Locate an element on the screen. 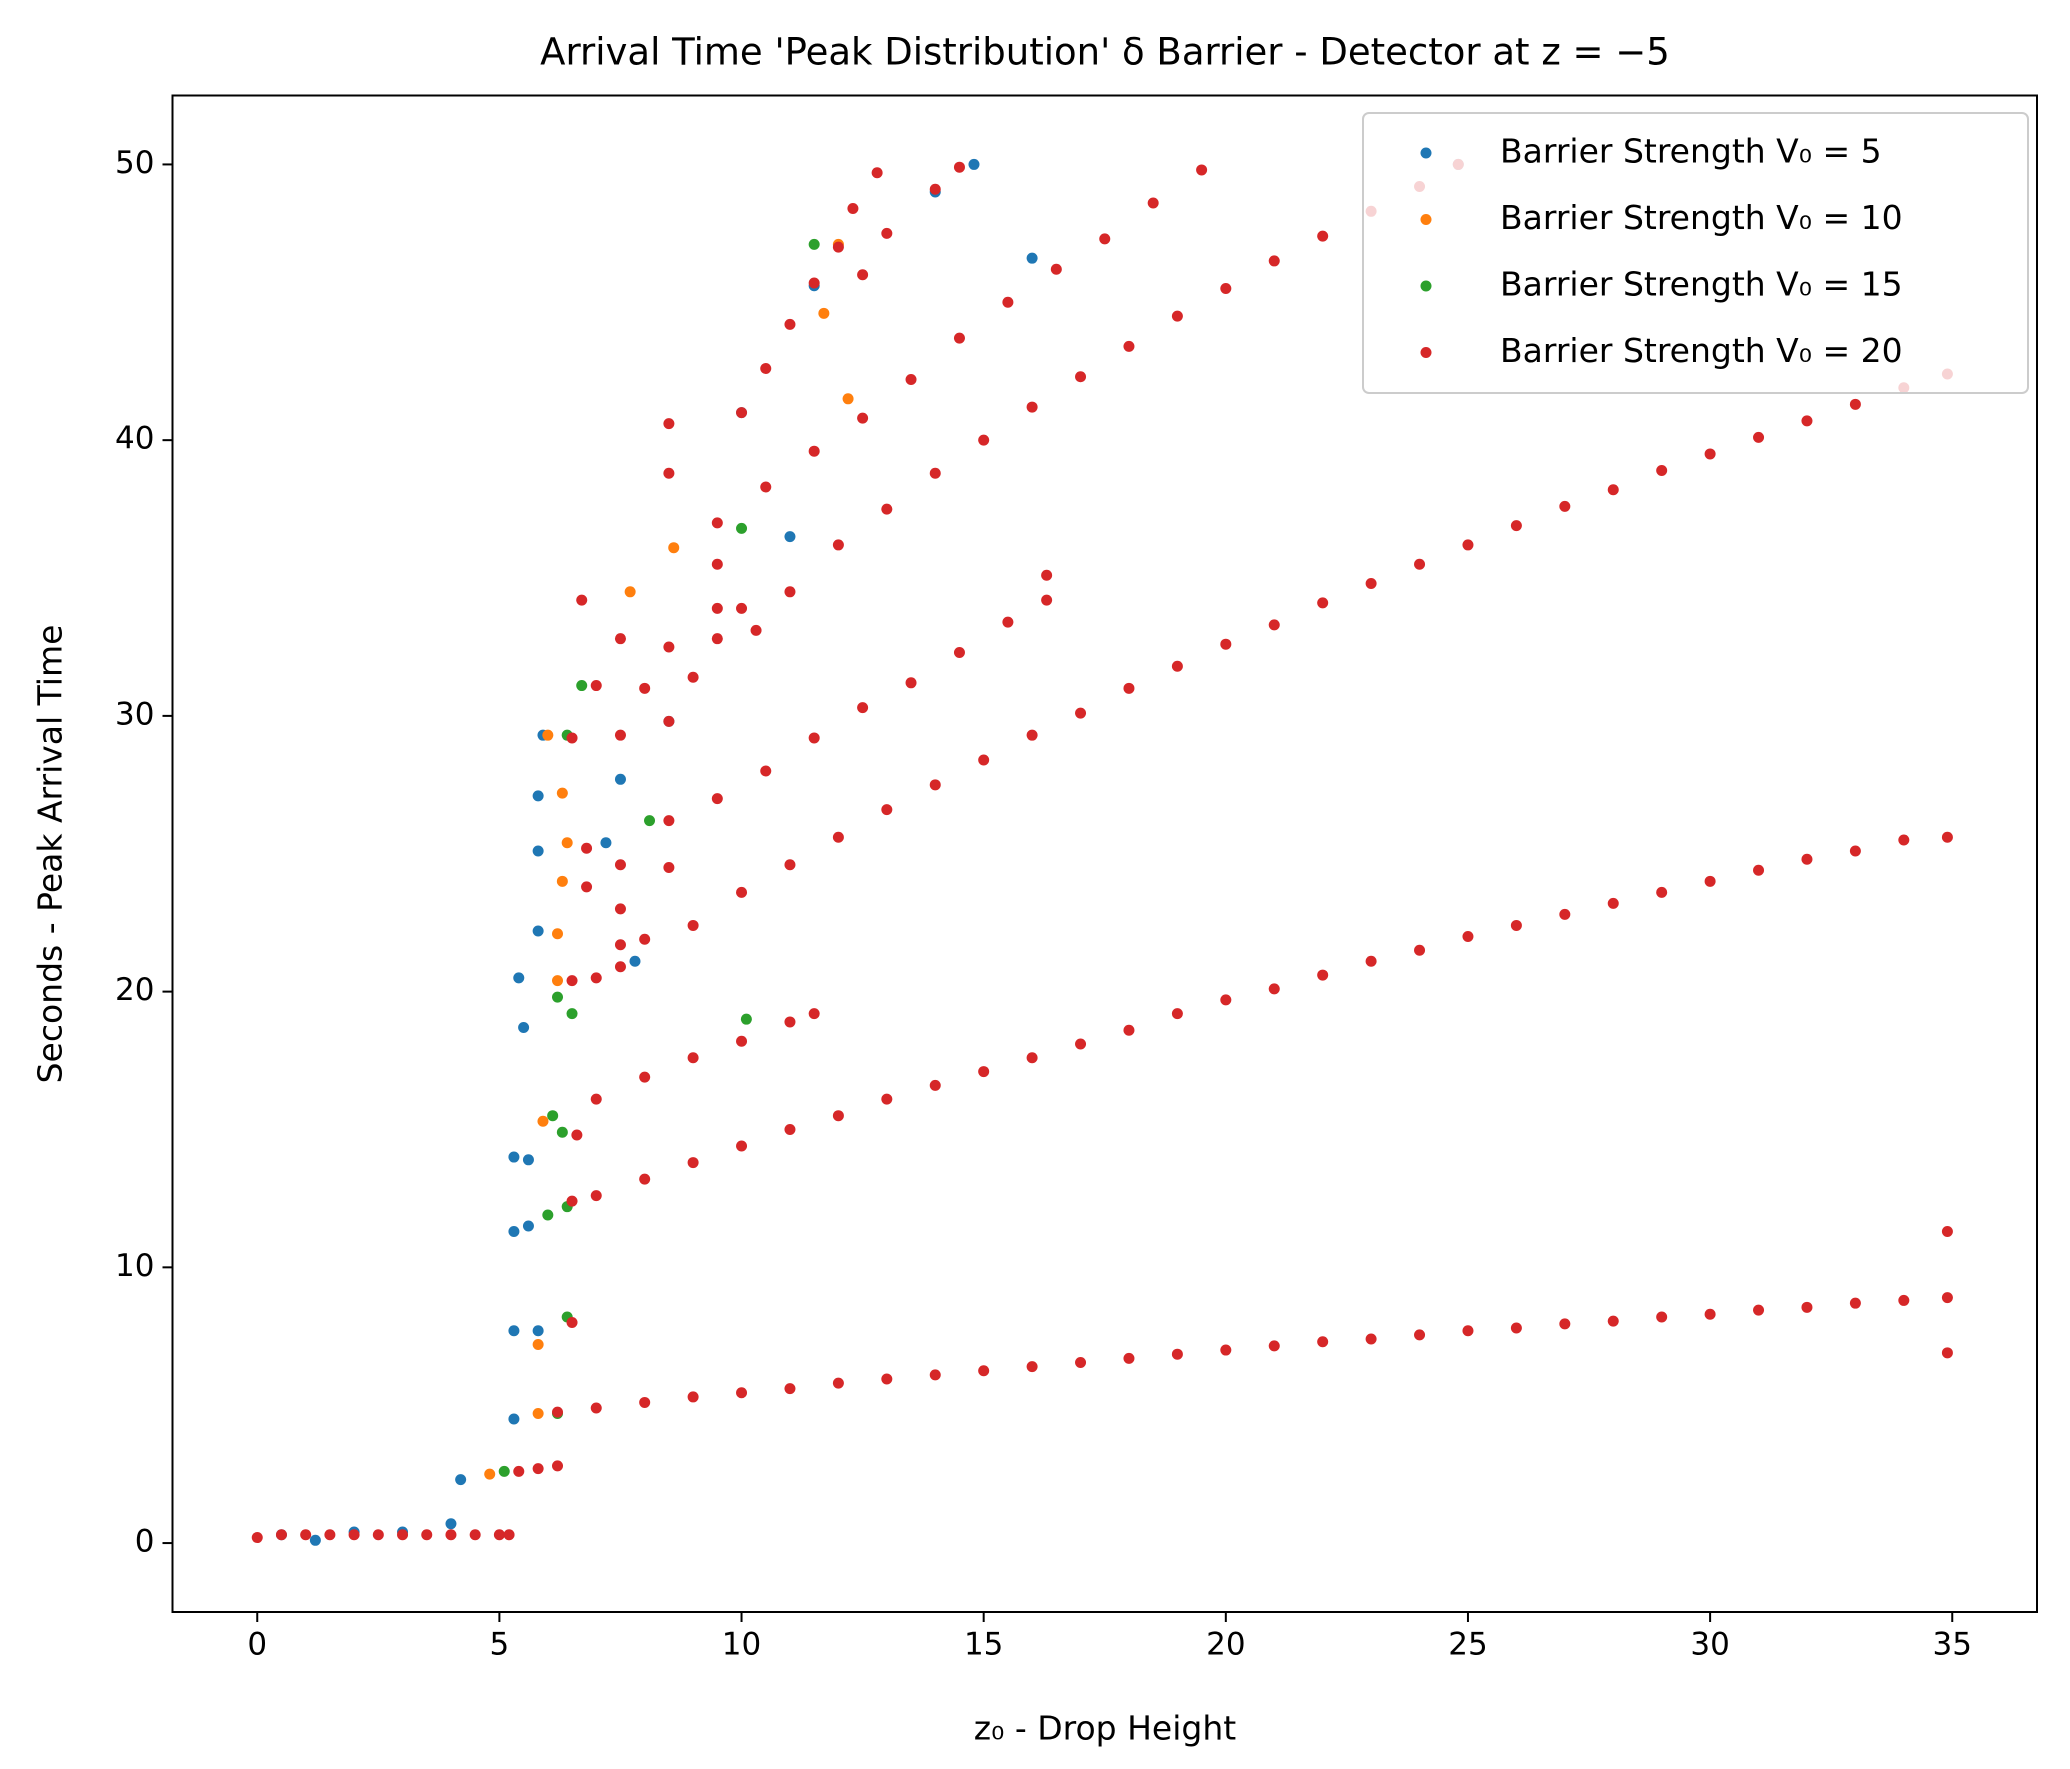 The image size is (2070, 1769). legend-marker is located at coordinates (1426, 352).